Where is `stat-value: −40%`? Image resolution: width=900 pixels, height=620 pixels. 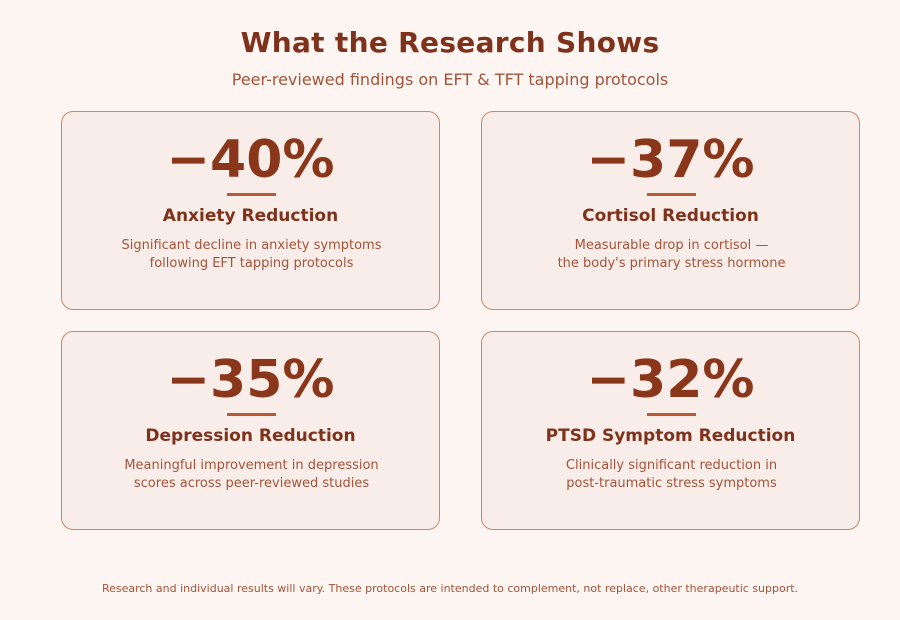 stat-value: −40% is located at coordinates (250, 160).